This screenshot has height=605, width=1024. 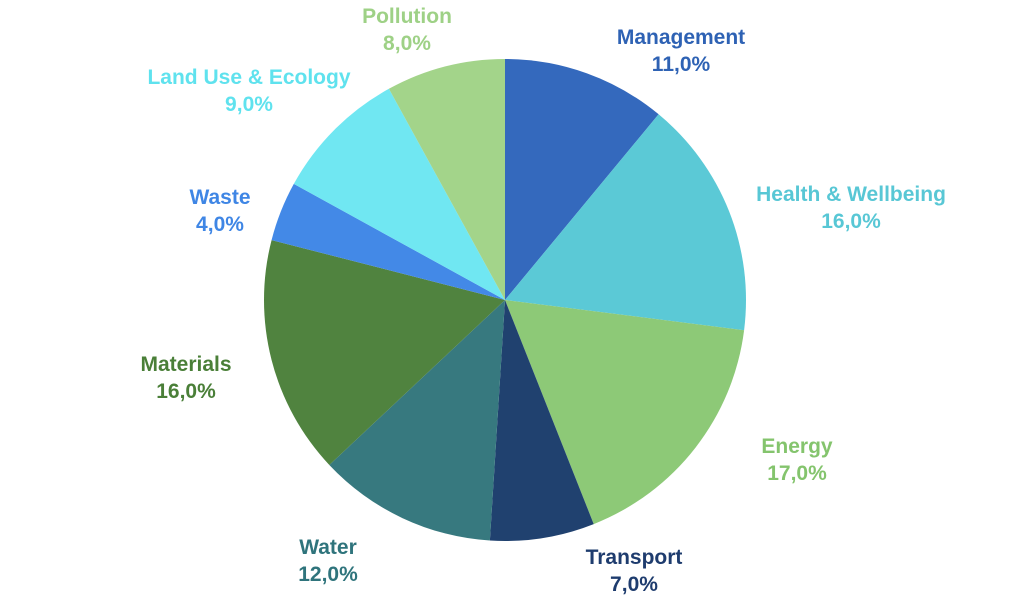 What do you see at coordinates (582, 179) in the screenshot?
I see `pie-slice-management` at bounding box center [582, 179].